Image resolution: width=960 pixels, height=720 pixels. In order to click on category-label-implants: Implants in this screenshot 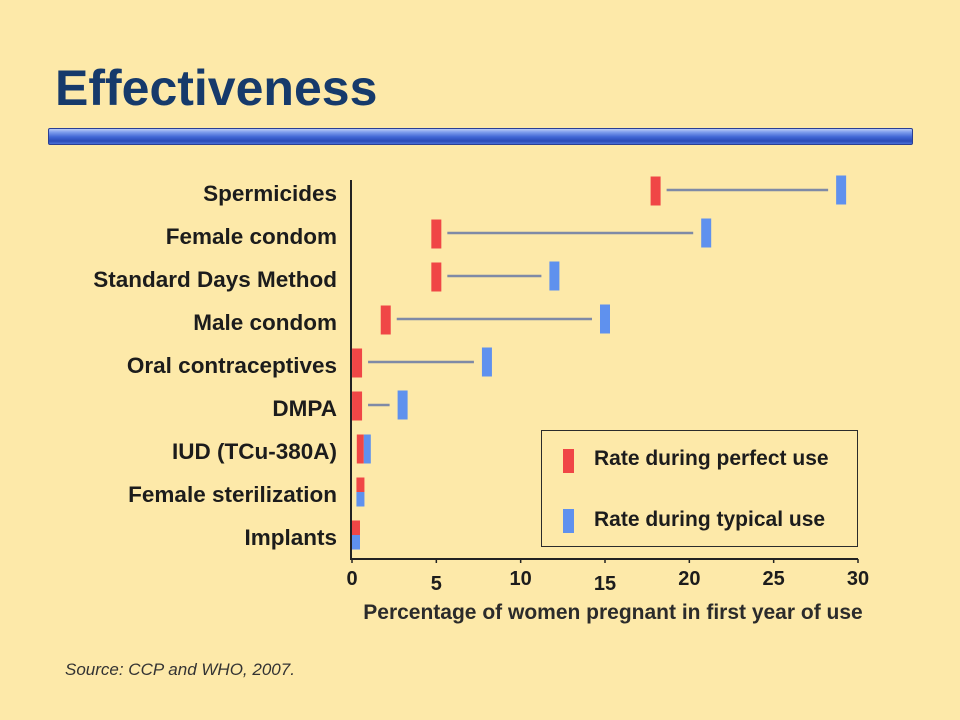, I will do `click(290, 537)`.